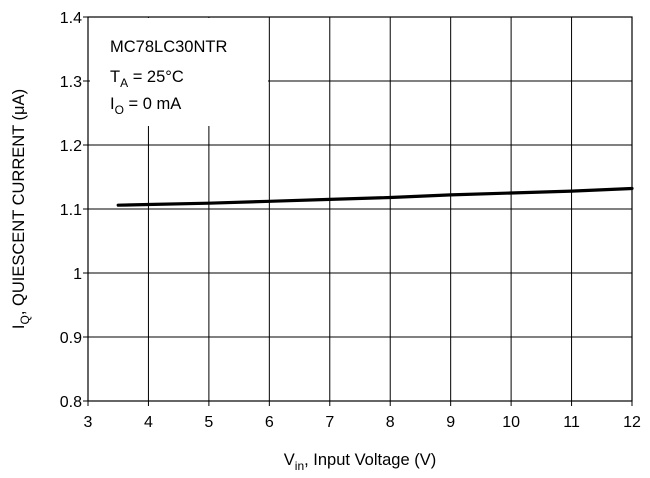 Image resolution: width=650 pixels, height=478 pixels. I want to click on series-layer, so click(375, 196).